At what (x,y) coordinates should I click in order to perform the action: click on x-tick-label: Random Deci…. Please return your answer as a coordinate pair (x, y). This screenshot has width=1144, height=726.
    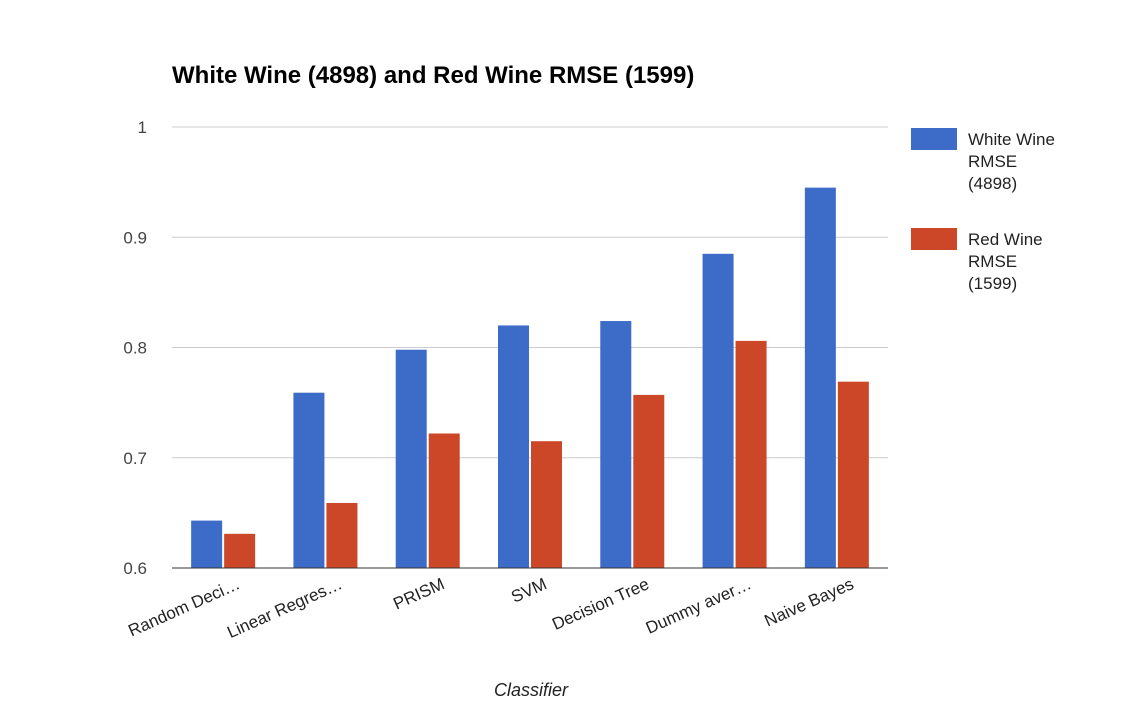
    Looking at the image, I should click on (183, 607).